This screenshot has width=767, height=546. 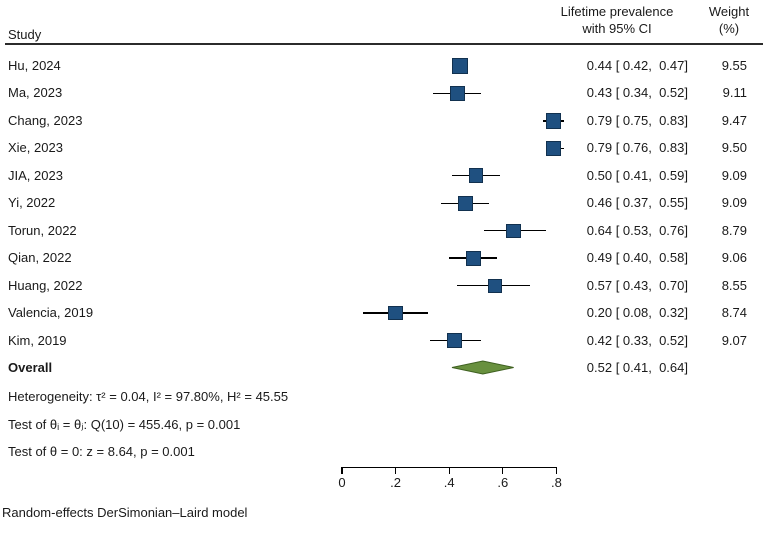 I want to click on study-label: Qian, 2022, so click(x=40, y=258).